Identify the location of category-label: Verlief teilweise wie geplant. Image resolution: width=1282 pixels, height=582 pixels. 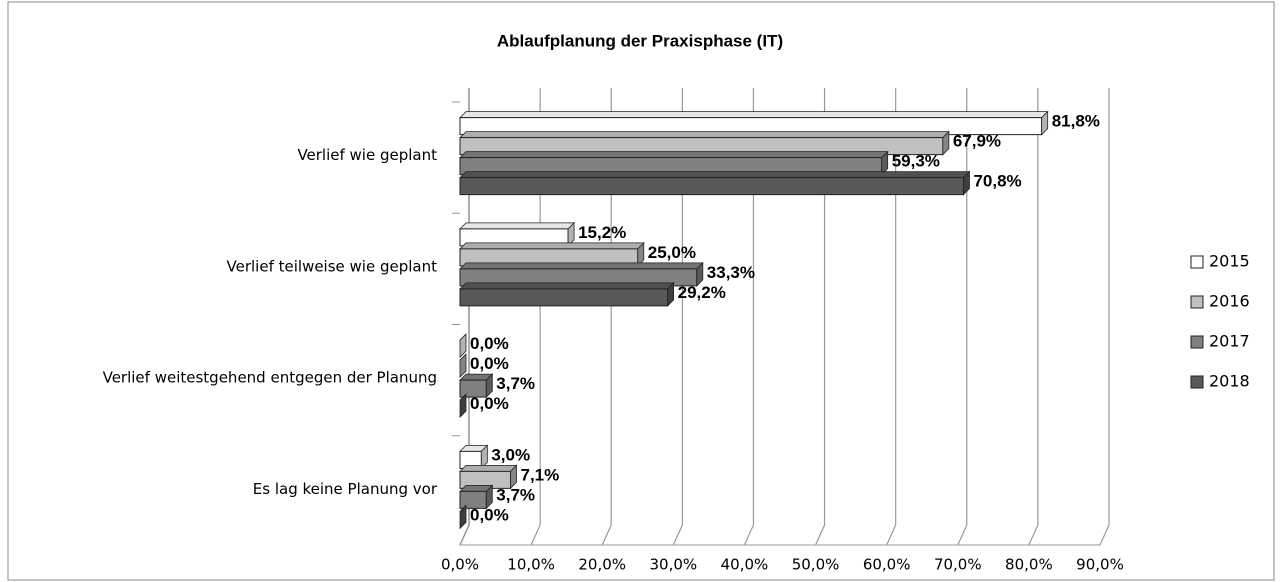
(332, 266).